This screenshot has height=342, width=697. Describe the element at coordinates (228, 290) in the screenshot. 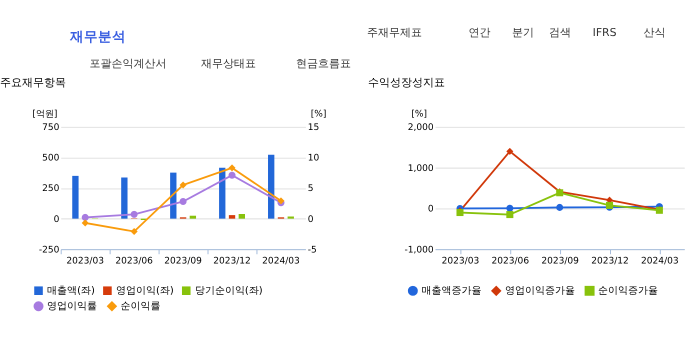

I see `legend-label: 당기순이익(좌)` at that location.